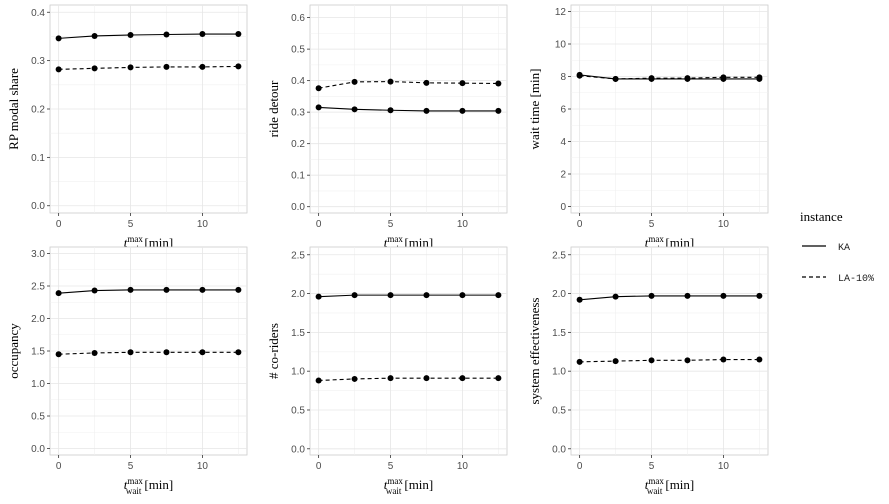 Image resolution: width=889 pixels, height=504 pixels. I want to click on y-tick-label: 10, so click(561, 45).